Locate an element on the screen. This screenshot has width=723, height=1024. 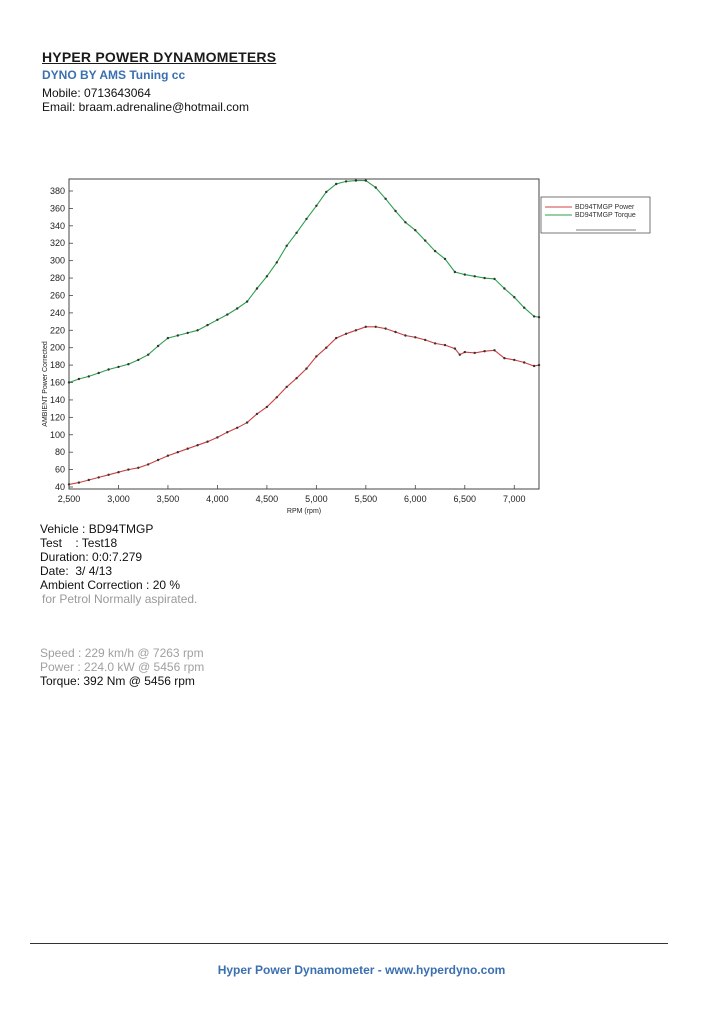
date-info: Date: 3/ 4/13 is located at coordinates (76, 571).